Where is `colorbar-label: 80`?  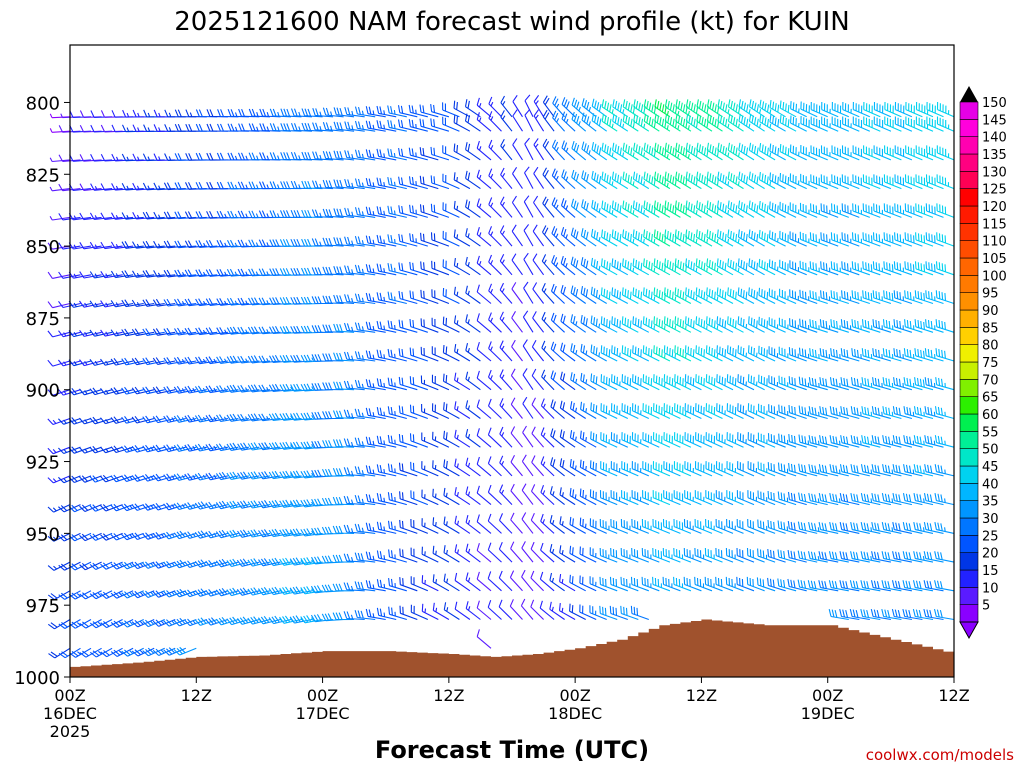
colorbar-label: 80 is located at coordinates (990, 346).